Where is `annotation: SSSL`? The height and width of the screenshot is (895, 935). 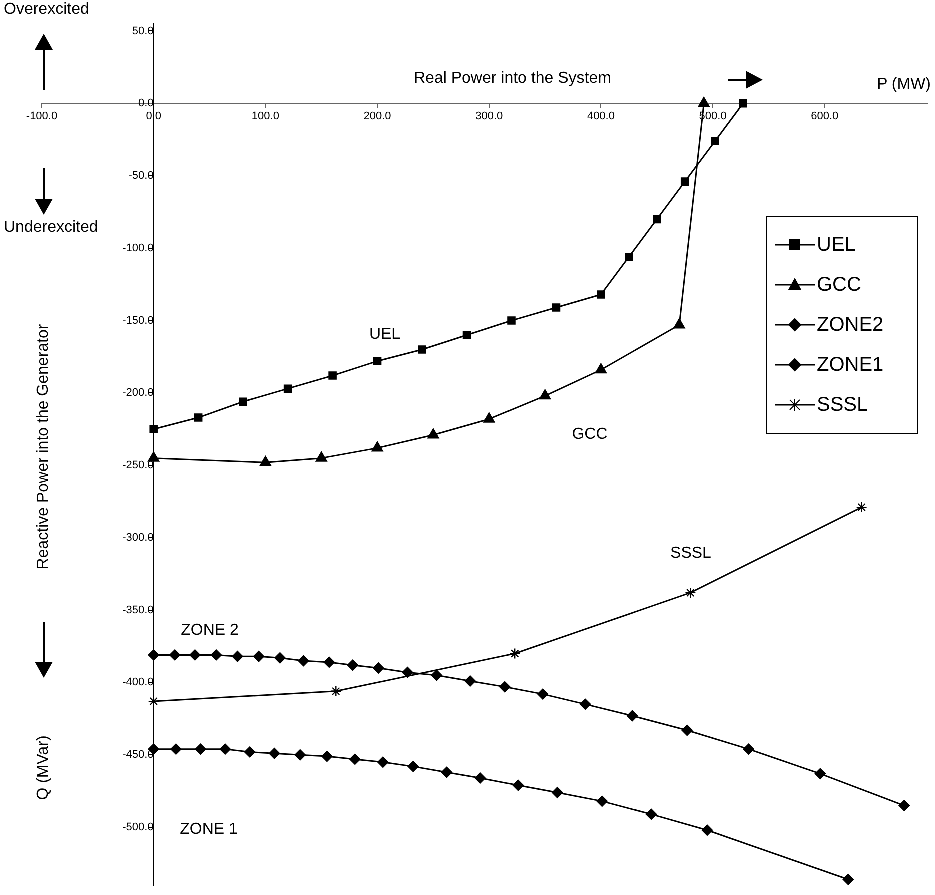 annotation: SSSL is located at coordinates (691, 554).